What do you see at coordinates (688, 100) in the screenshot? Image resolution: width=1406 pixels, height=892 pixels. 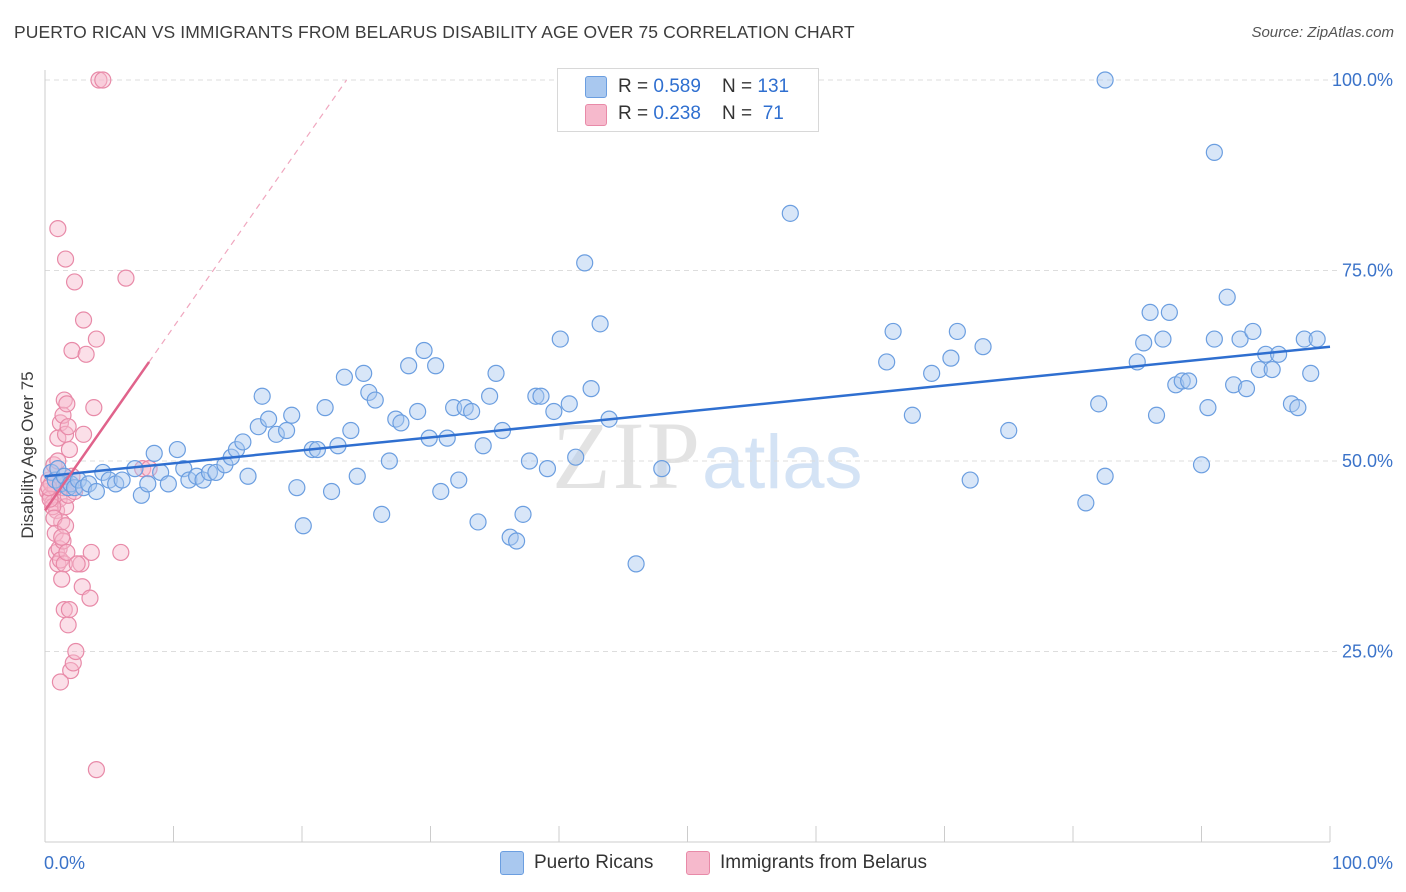 I see `correlation-legend: R = 0.589 N = 131 R = 0.238 N = 71` at bounding box center [688, 100].